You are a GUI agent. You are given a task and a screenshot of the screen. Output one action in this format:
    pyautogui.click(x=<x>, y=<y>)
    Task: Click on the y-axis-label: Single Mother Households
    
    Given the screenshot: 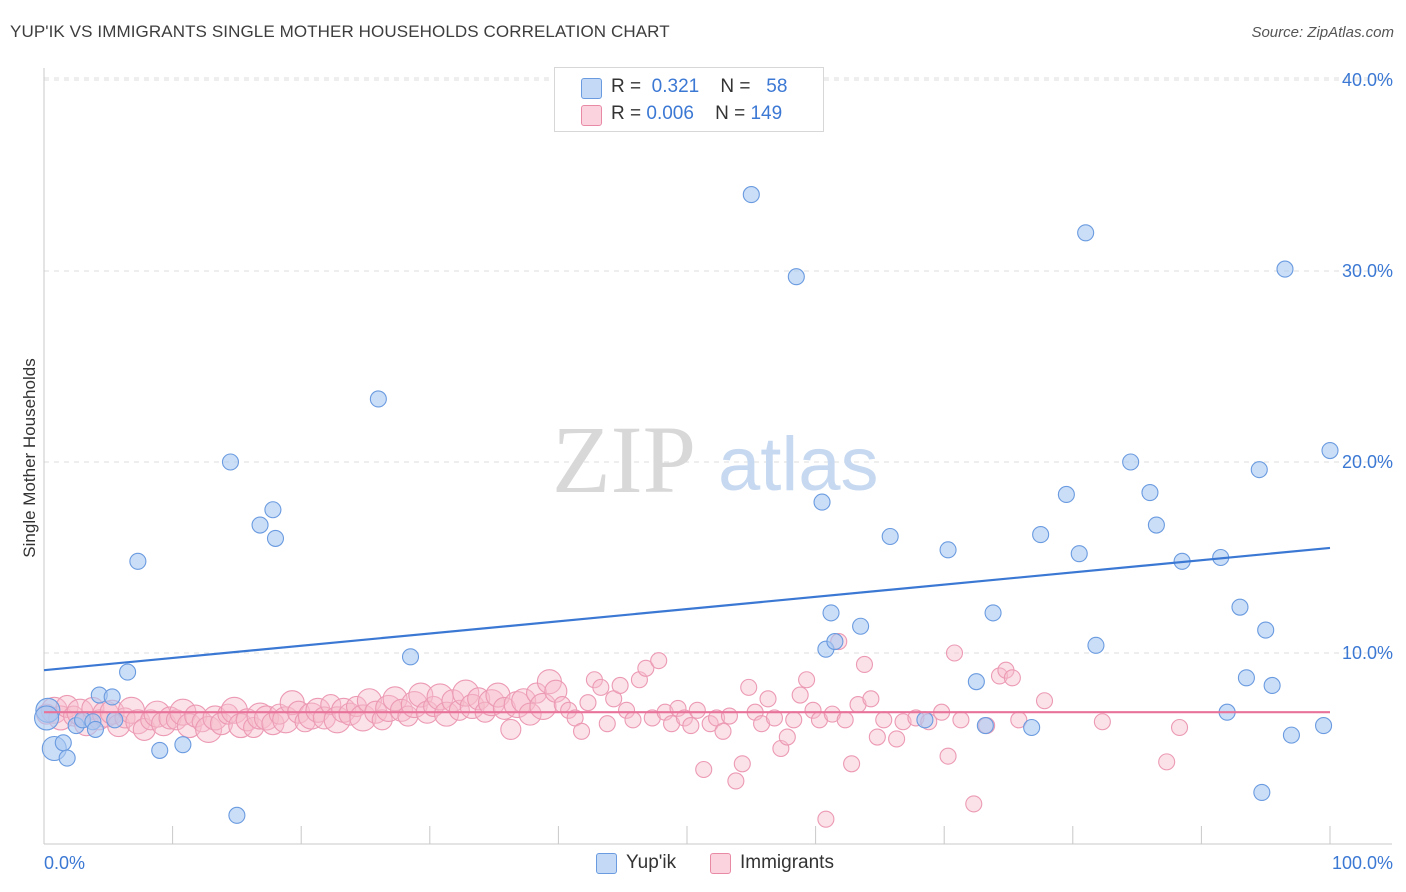 What is the action you would take?
    pyautogui.click(x=29, y=458)
    